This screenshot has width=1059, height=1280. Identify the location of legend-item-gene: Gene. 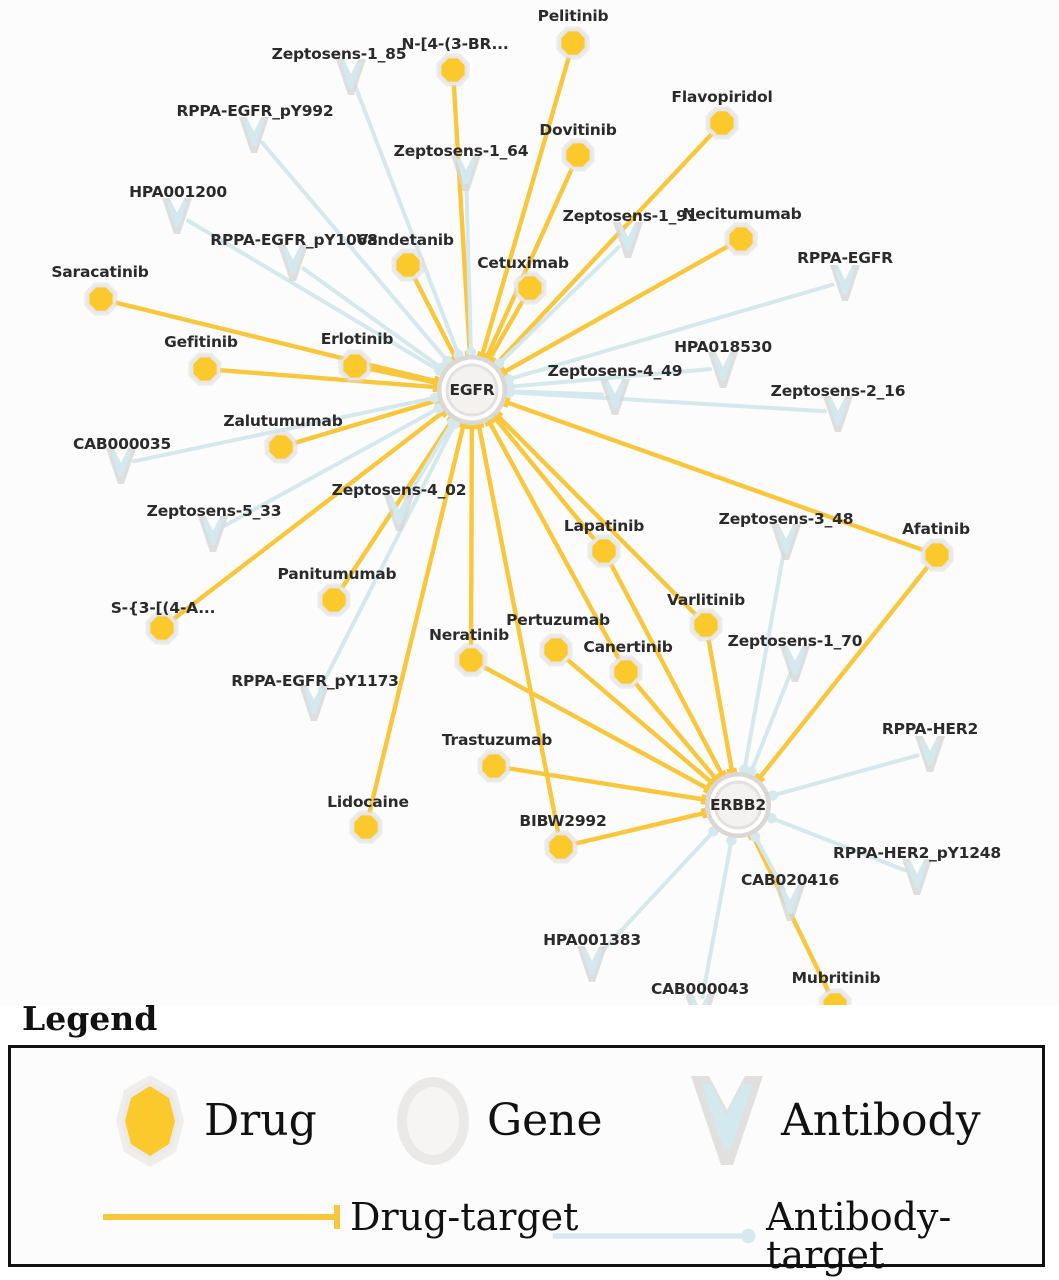
(496, 1121).